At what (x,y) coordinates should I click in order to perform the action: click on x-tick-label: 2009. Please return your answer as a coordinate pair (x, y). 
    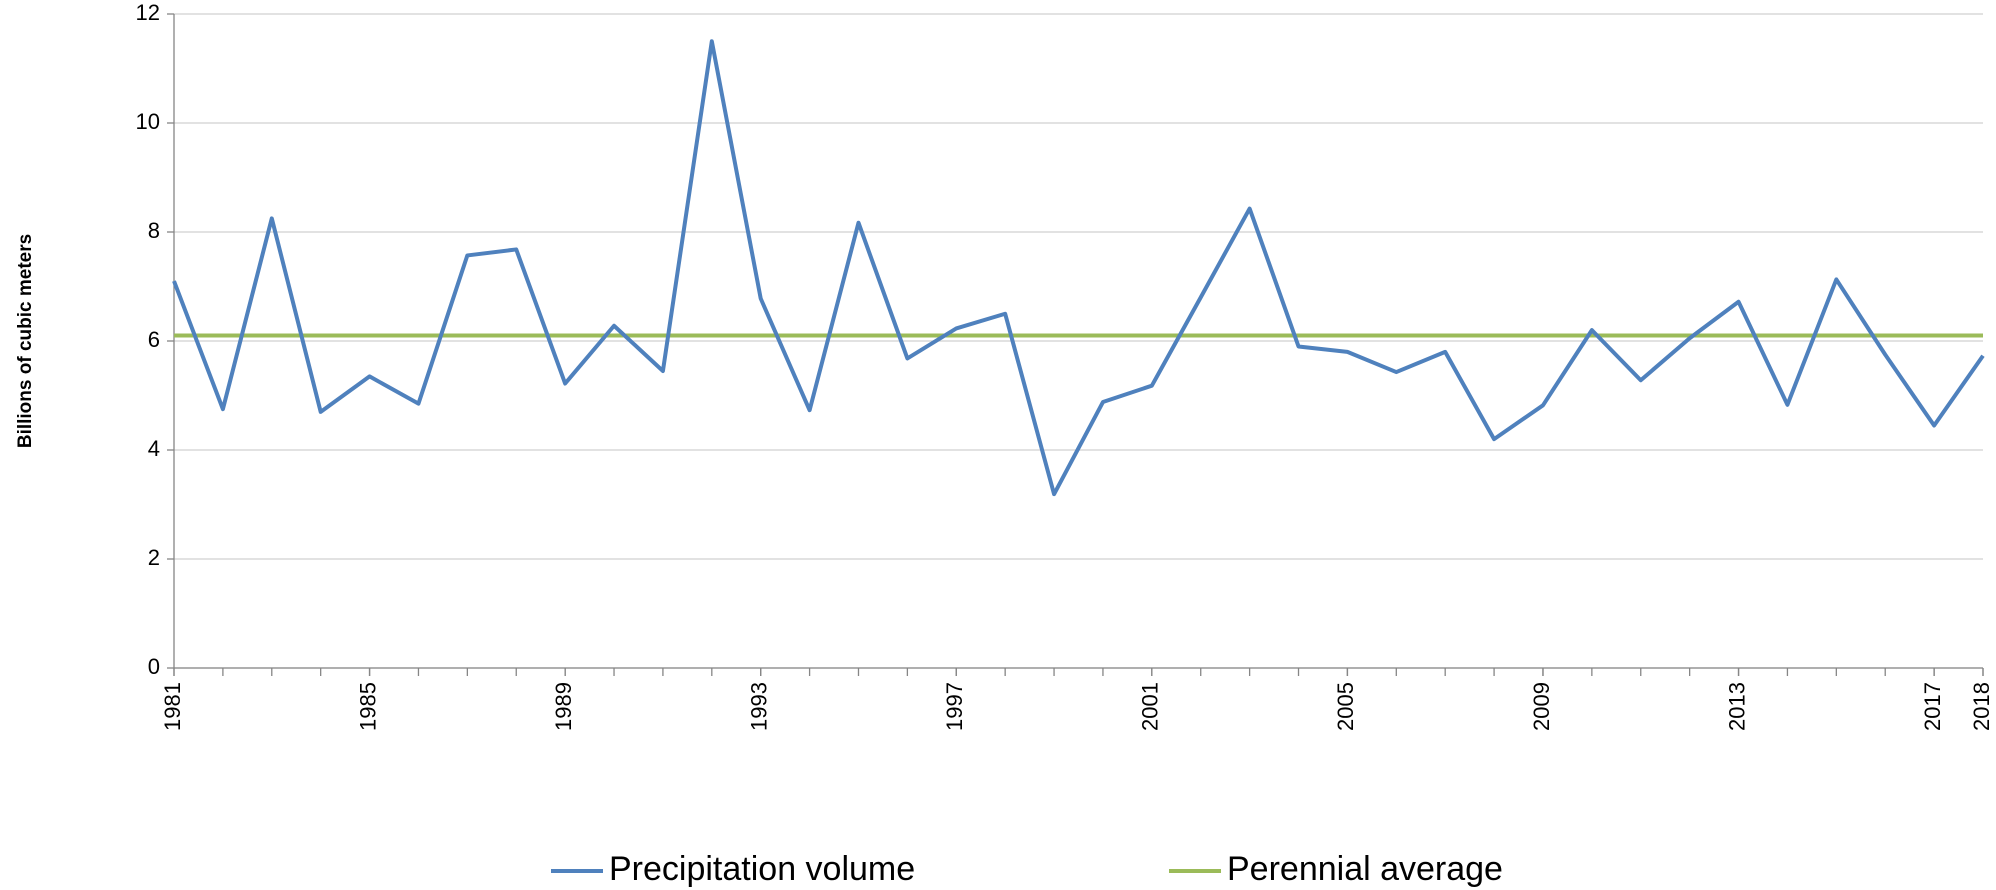
    Looking at the image, I should click on (1541, 706).